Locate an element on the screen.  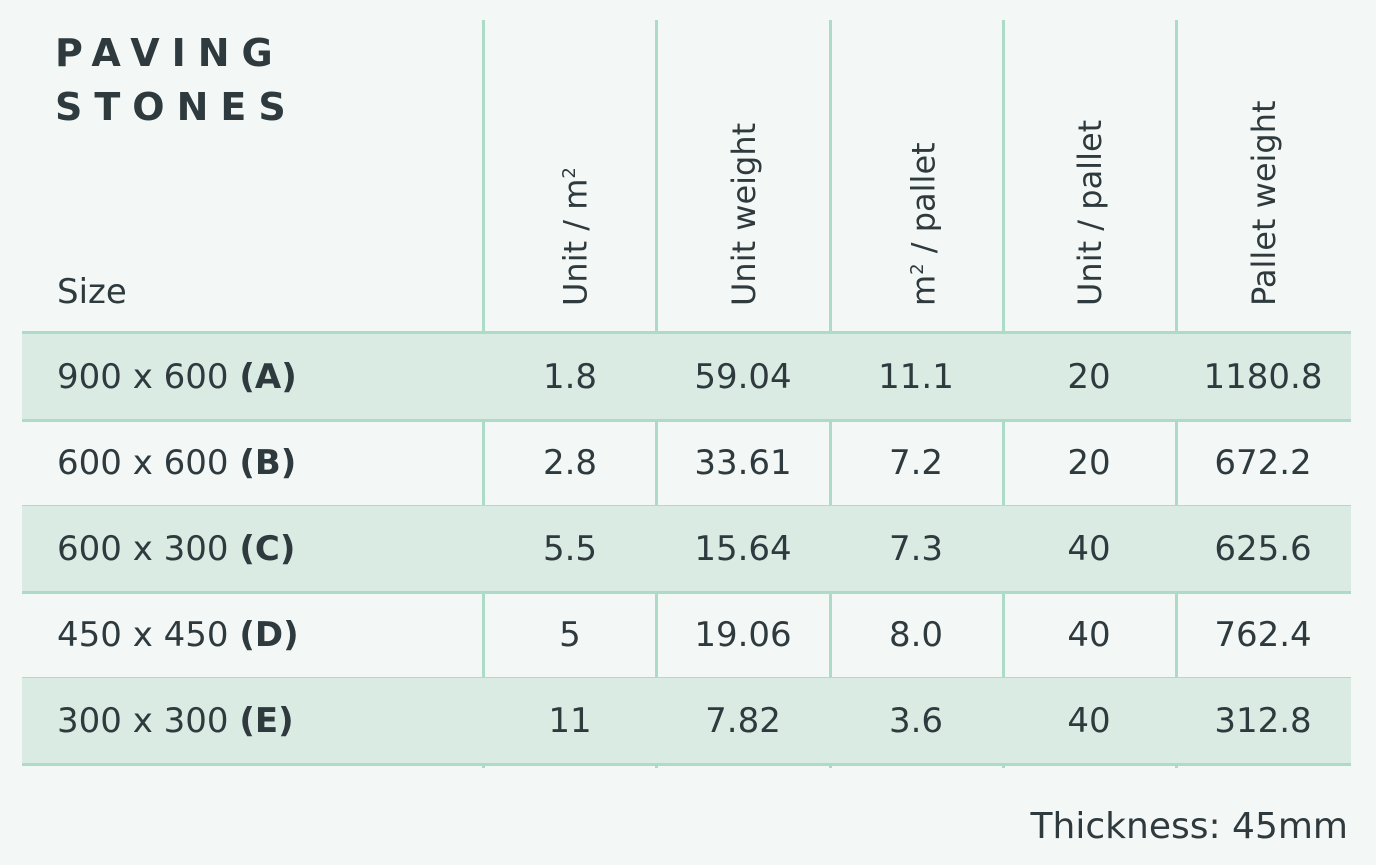
value-cell: 1.8 is located at coordinates (570, 377).